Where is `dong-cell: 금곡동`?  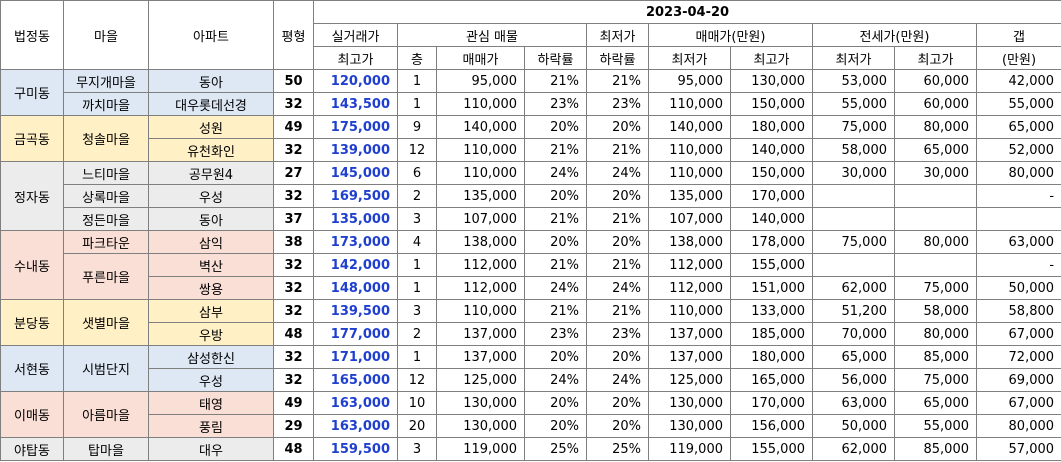 dong-cell: 금곡동 is located at coordinates (32, 138).